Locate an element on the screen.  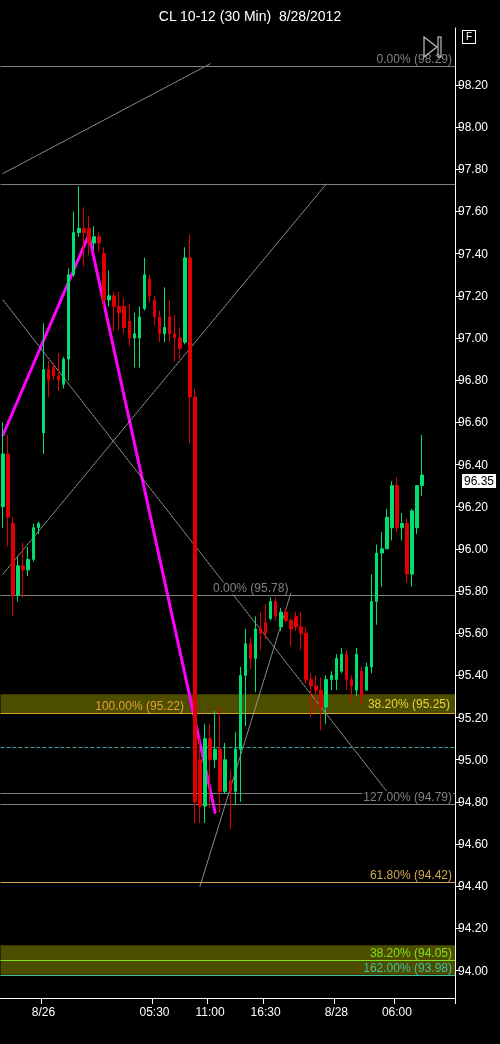
y-tick-label: 95.20 is located at coordinates (473, 717).